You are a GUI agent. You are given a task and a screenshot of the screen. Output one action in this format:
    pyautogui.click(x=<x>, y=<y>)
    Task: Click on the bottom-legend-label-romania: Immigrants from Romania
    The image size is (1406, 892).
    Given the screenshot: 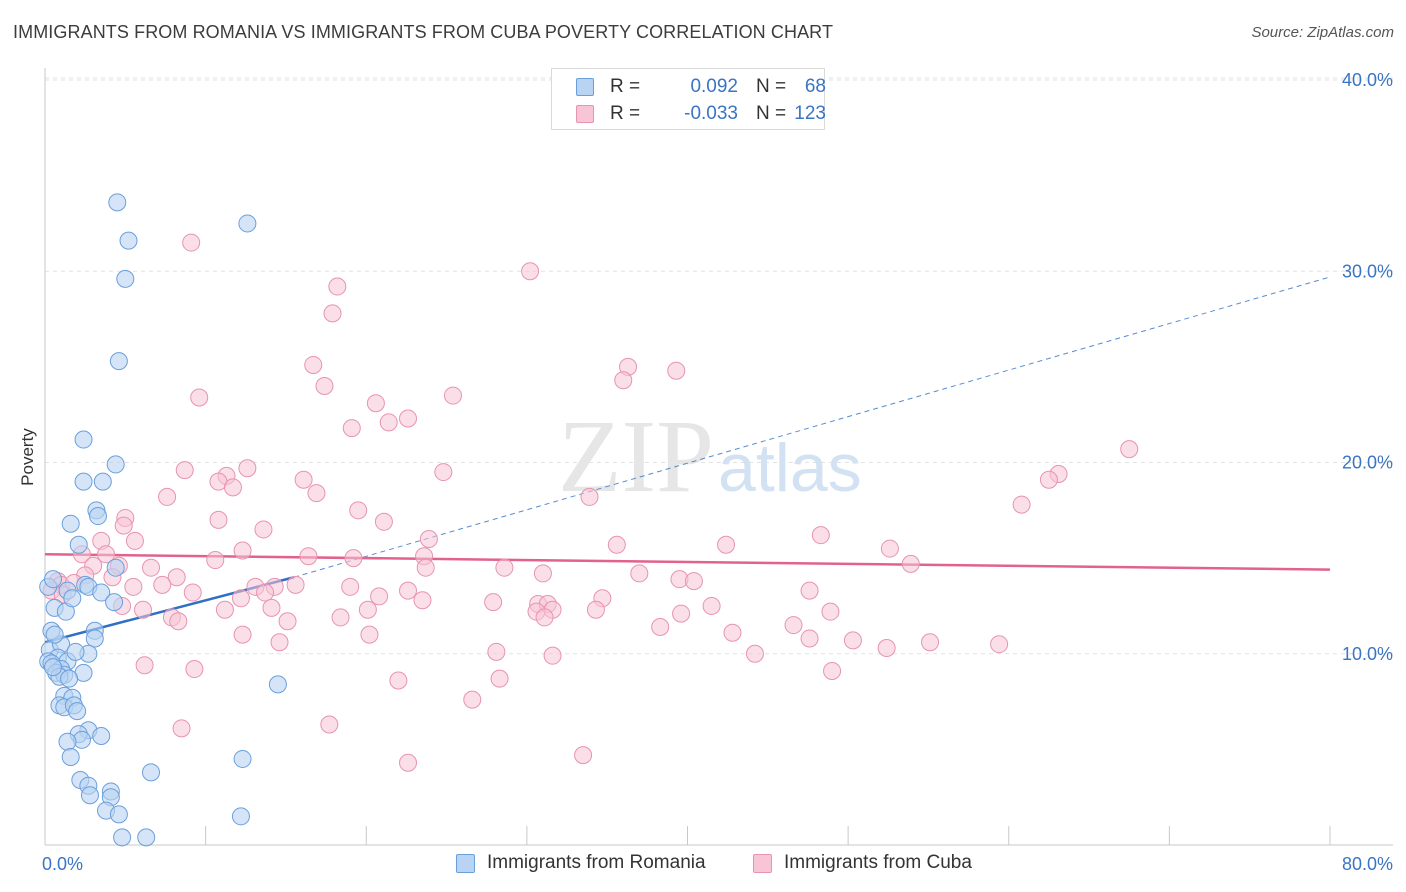 What is the action you would take?
    pyautogui.click(x=596, y=862)
    